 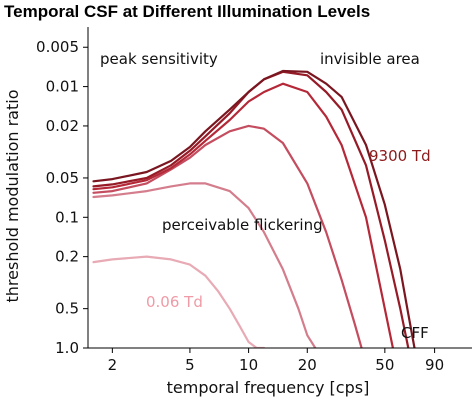 I want to click on y-tick-label: 0.1, so click(x=67, y=217).